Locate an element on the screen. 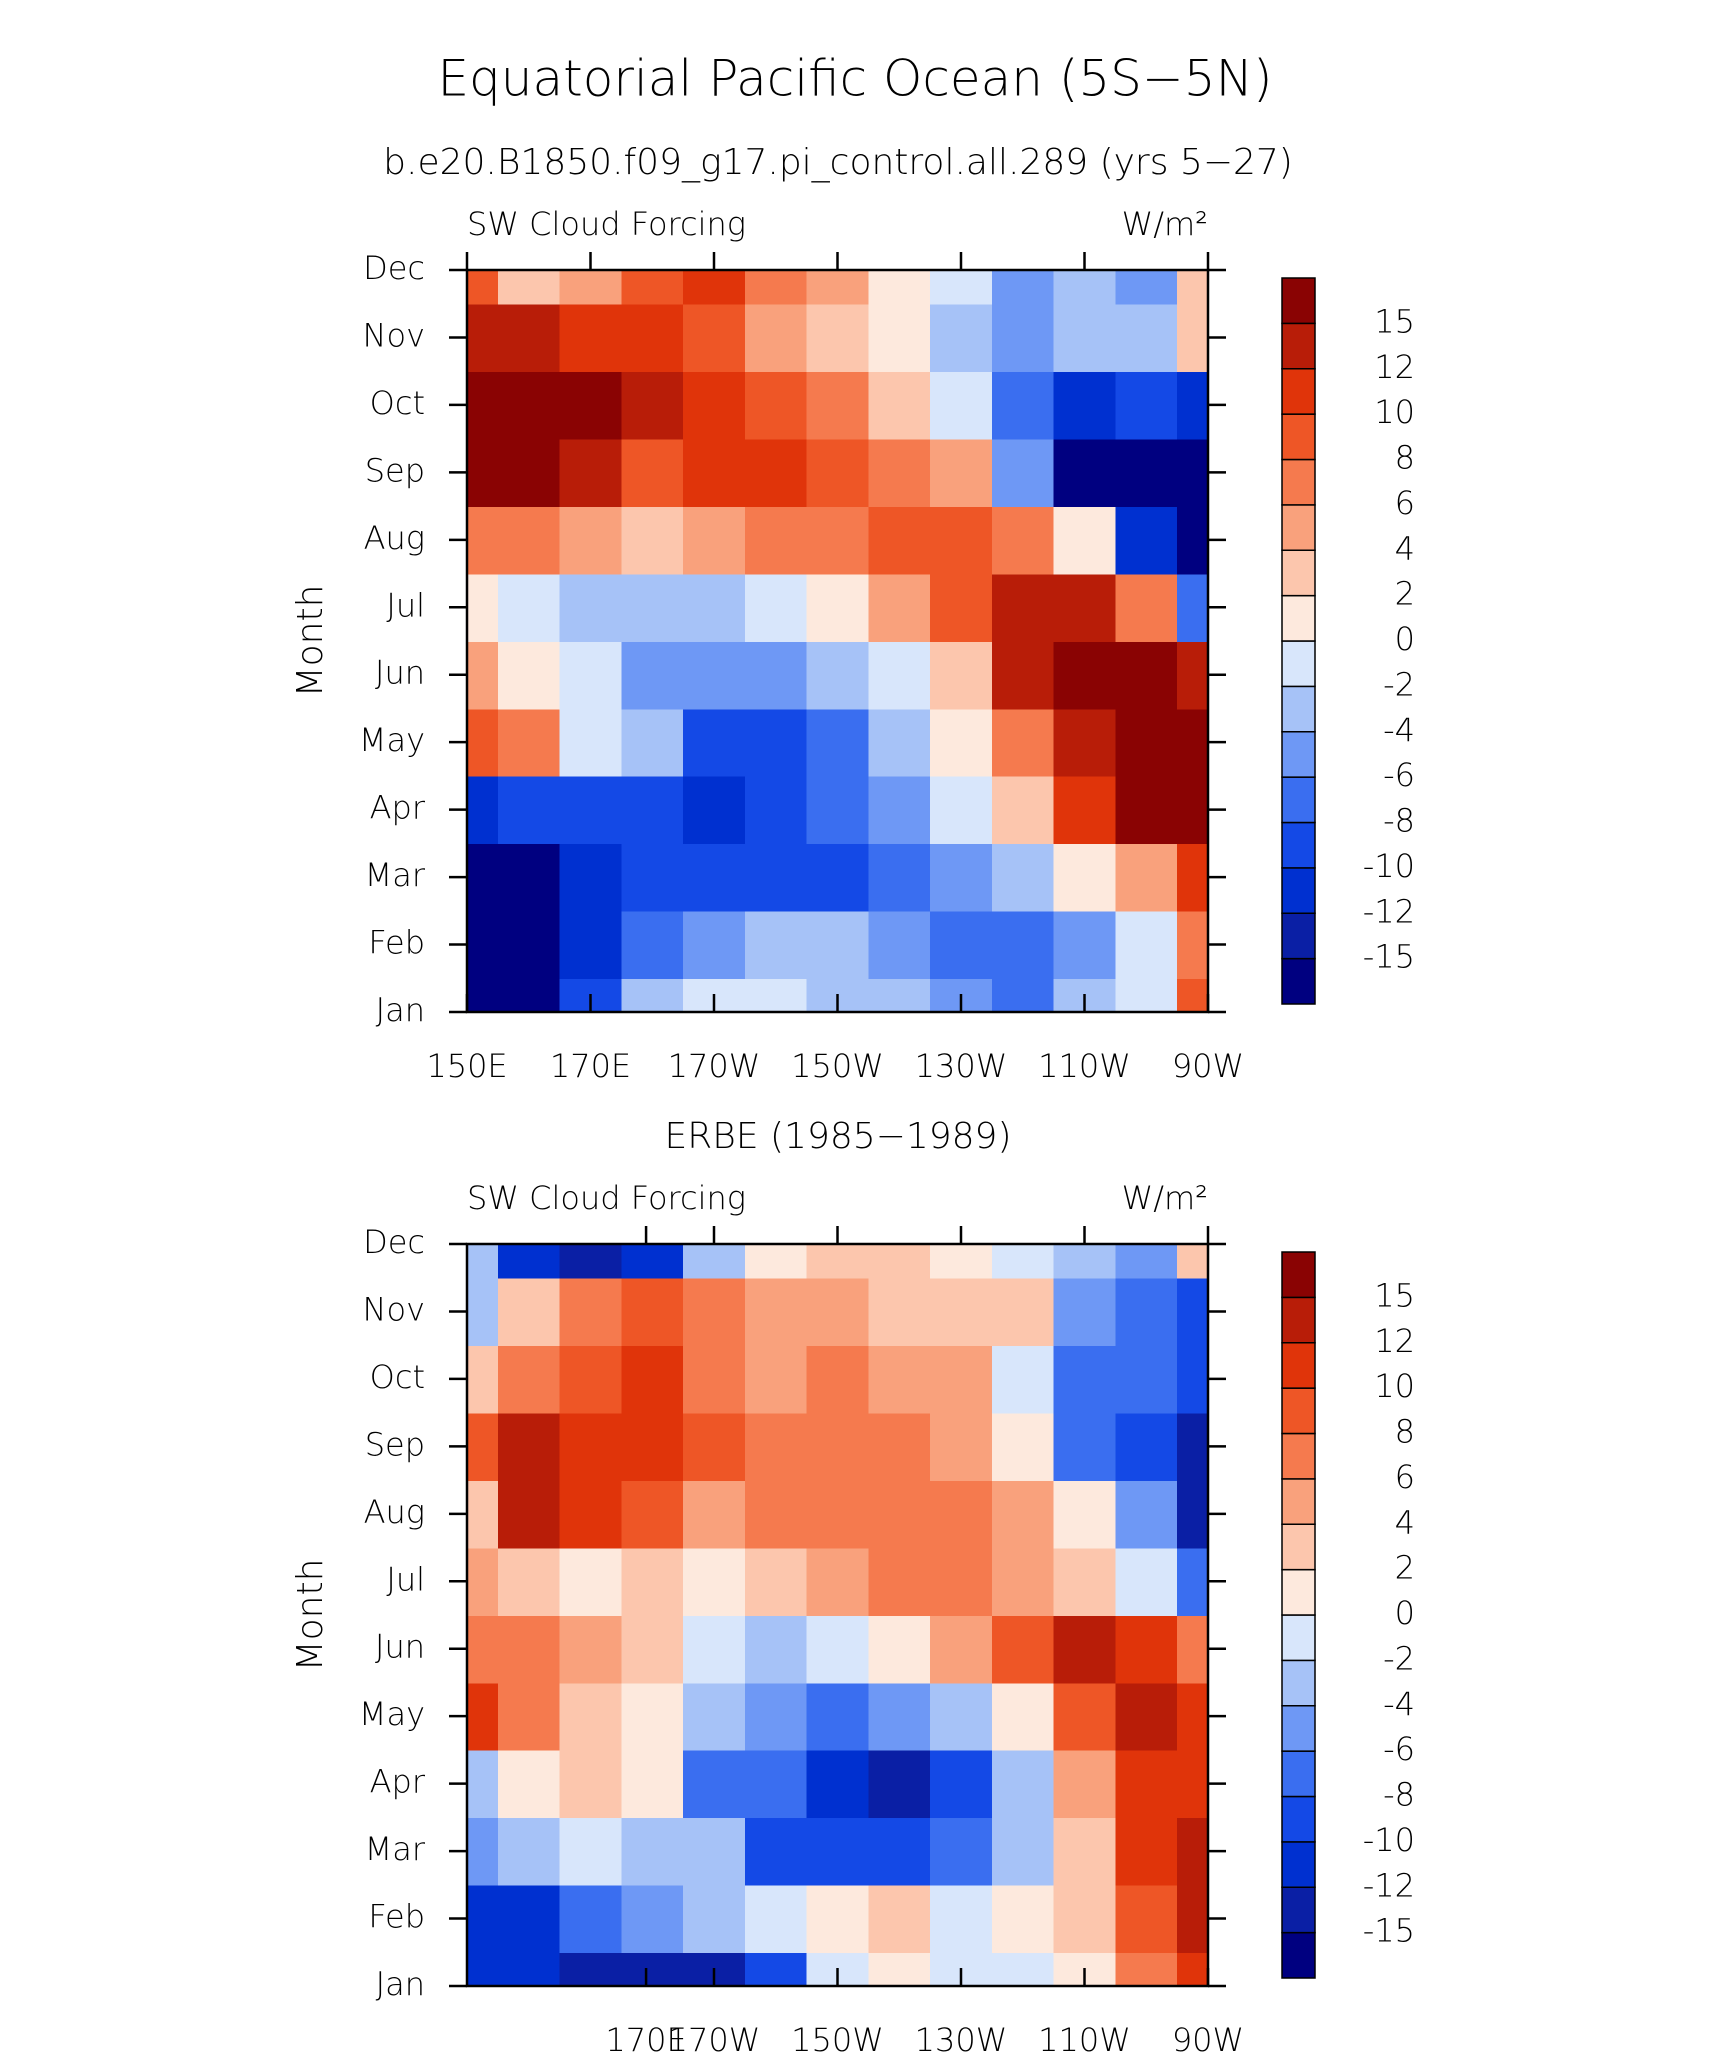  y-tick-label: Apr is located at coordinates (398, 808).